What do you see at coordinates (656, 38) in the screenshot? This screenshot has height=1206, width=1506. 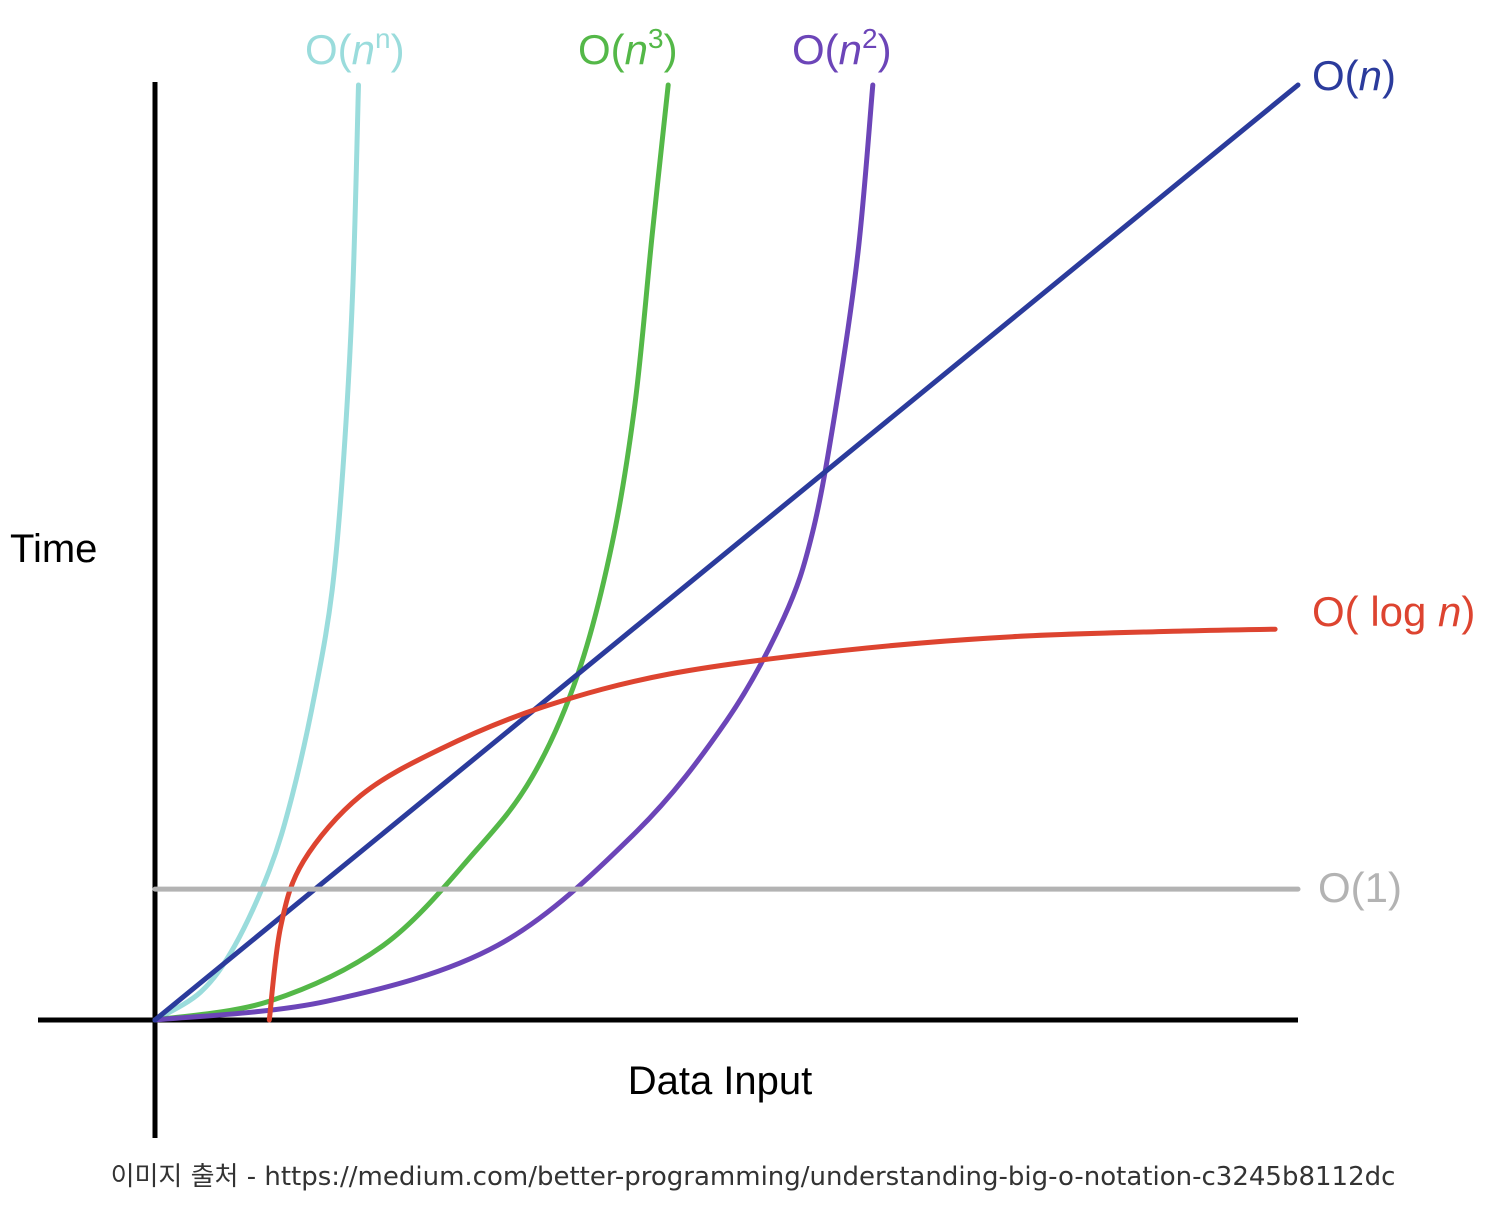 I see `label-part: 3` at bounding box center [656, 38].